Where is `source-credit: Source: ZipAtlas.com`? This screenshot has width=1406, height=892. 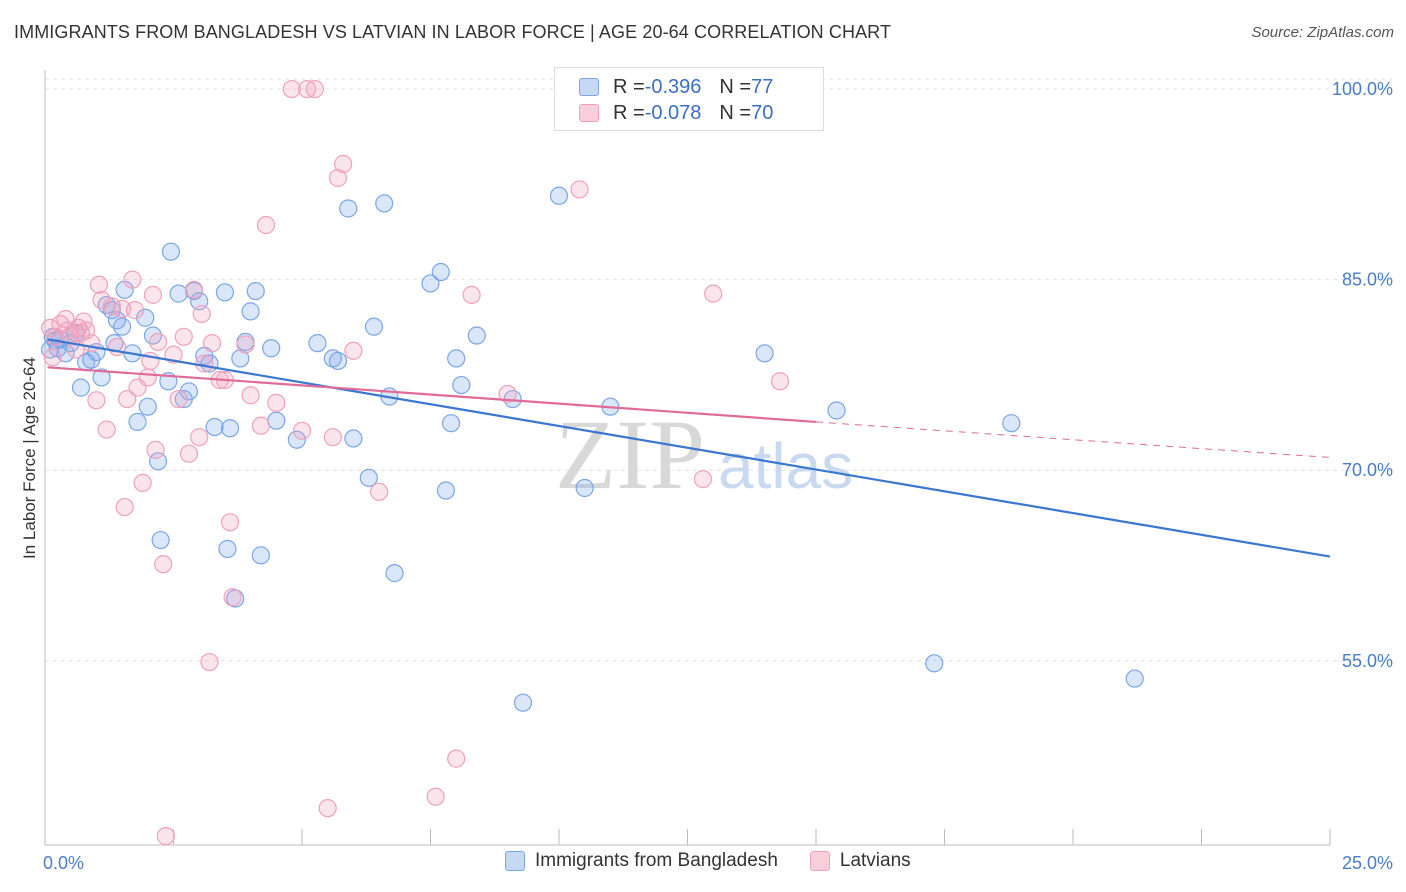 source-credit: Source: ZipAtlas.com is located at coordinates (1322, 32).